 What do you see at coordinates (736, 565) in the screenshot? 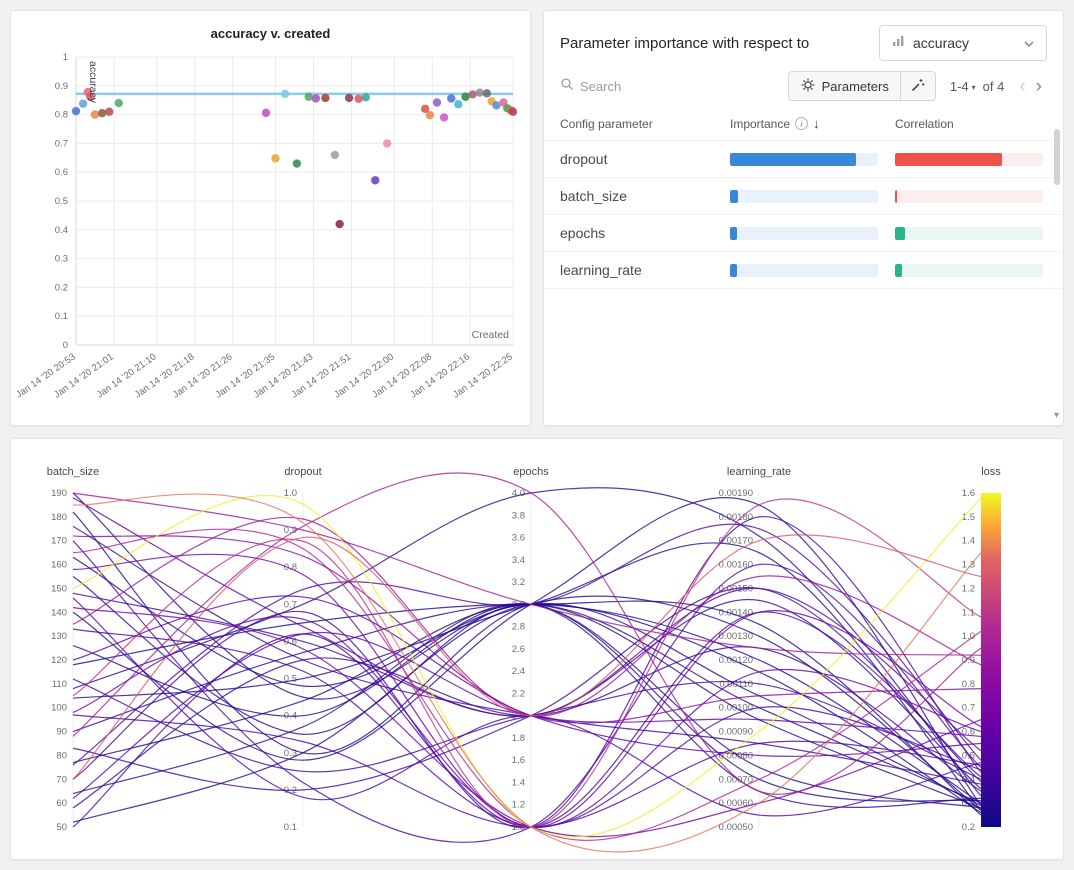
I see `axis-tick-label: 0.00160` at bounding box center [736, 565].